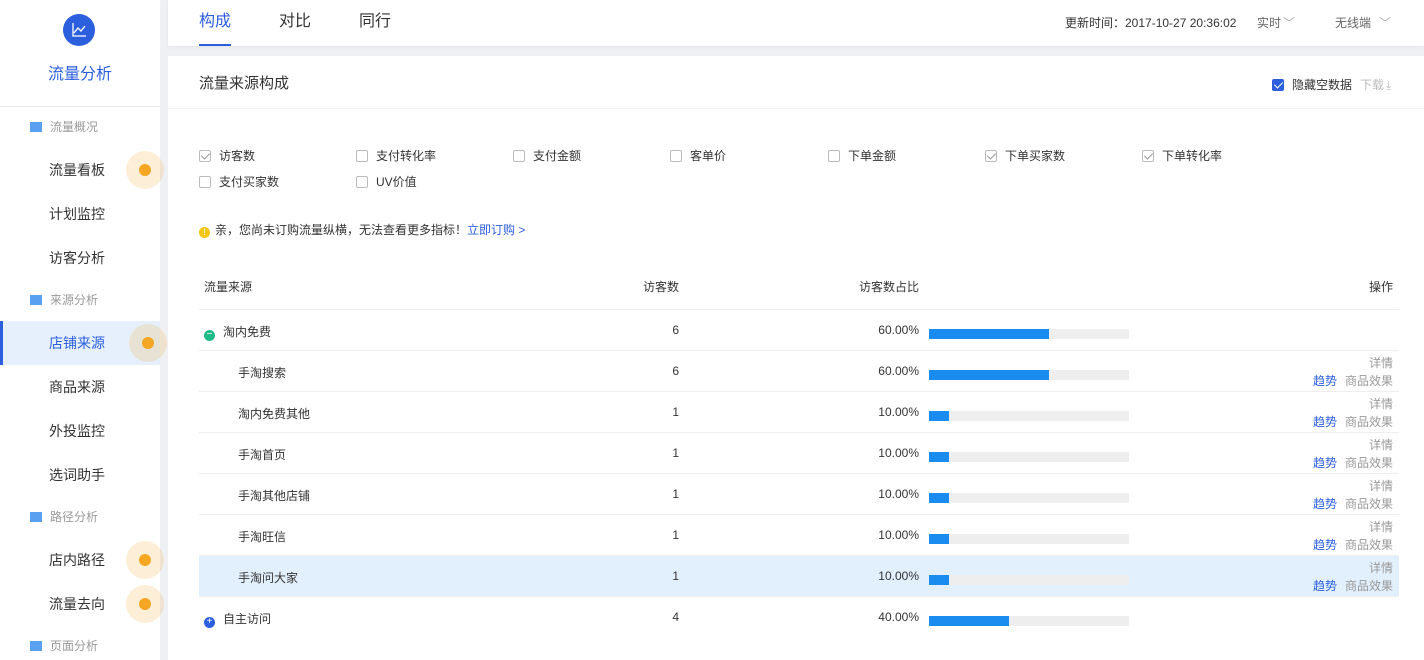 The image size is (1424, 660). I want to click on app-title: 流量分析, so click(79, 74).